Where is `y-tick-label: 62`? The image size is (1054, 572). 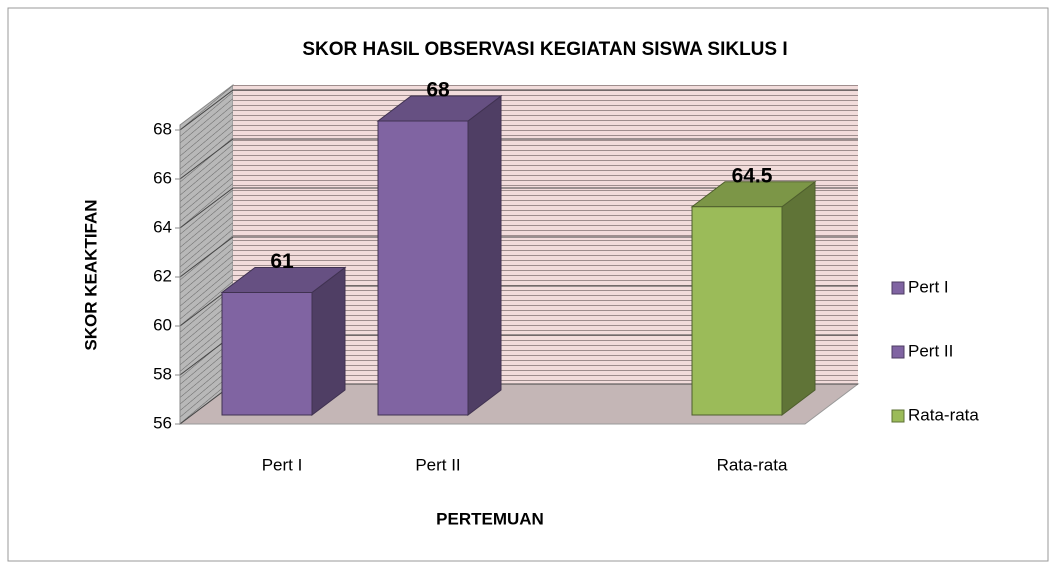
y-tick-label: 62 is located at coordinates (162, 275).